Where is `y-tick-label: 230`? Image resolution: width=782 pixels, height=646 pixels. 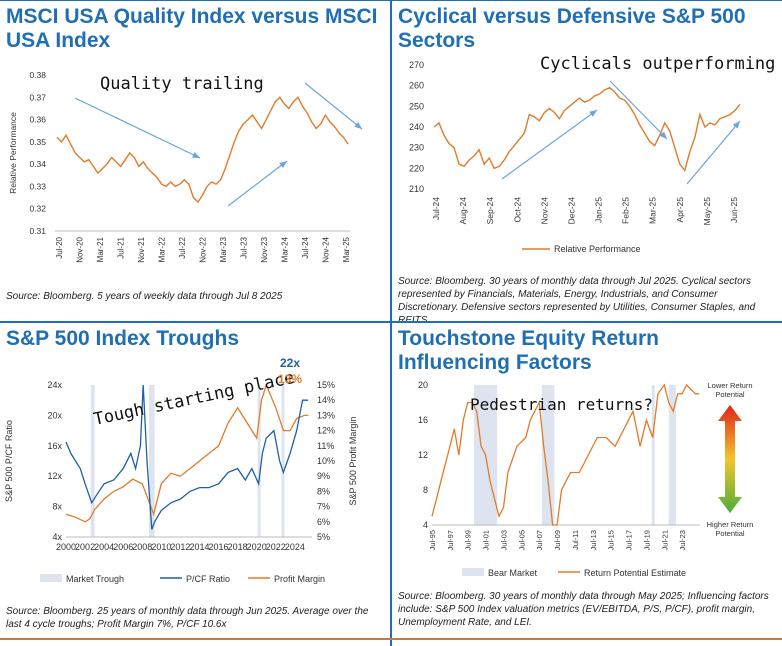
y-tick-label: 230 is located at coordinates (416, 148).